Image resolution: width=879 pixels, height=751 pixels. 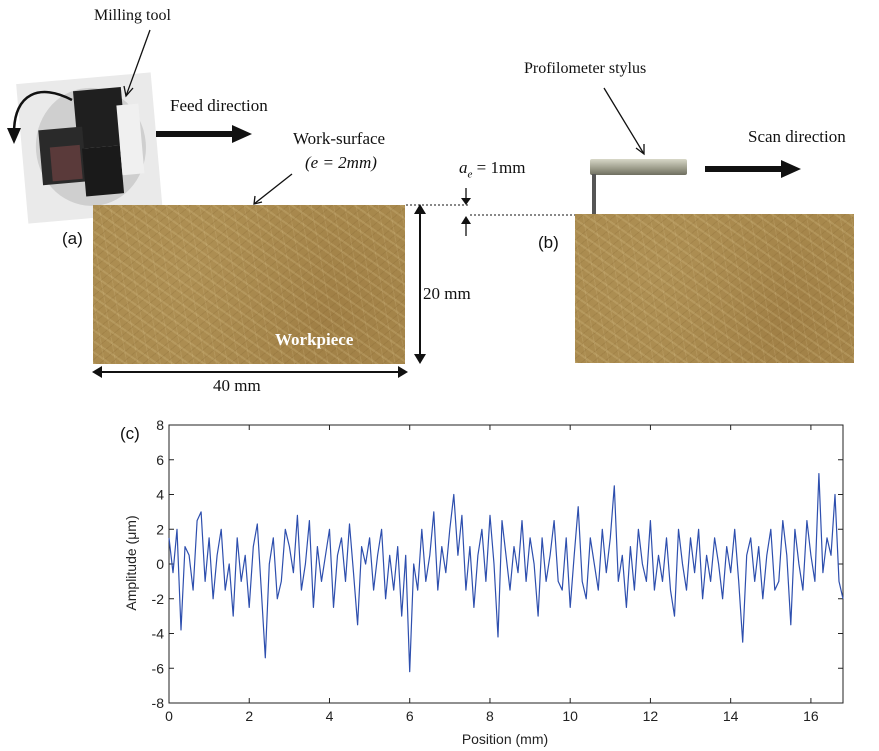 I want to click on feed-direction-label: Feed direction, so click(x=219, y=105).